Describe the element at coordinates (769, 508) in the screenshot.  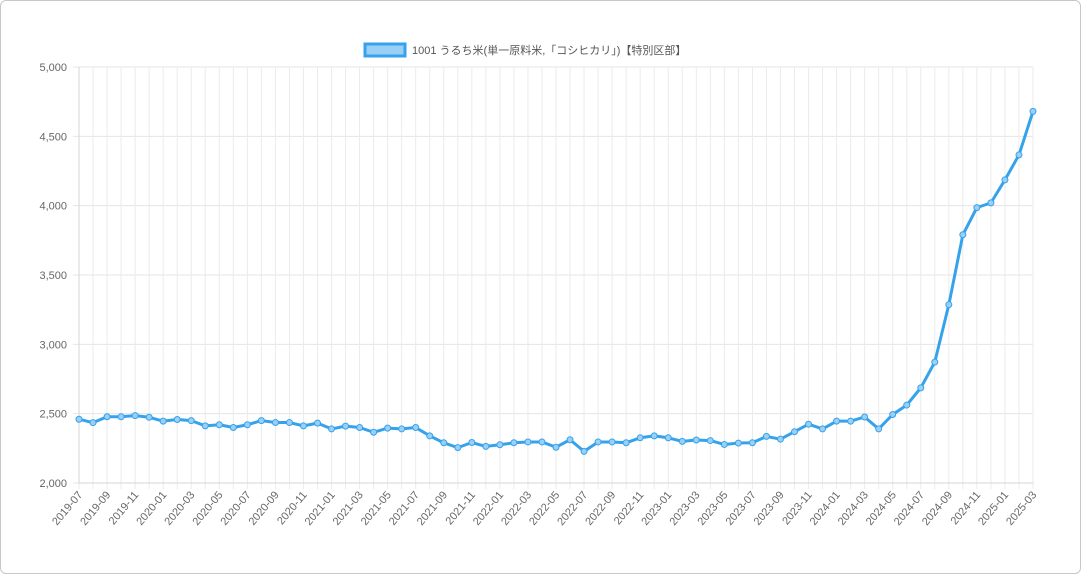
I see `x-tick-label: 2023-09` at that location.